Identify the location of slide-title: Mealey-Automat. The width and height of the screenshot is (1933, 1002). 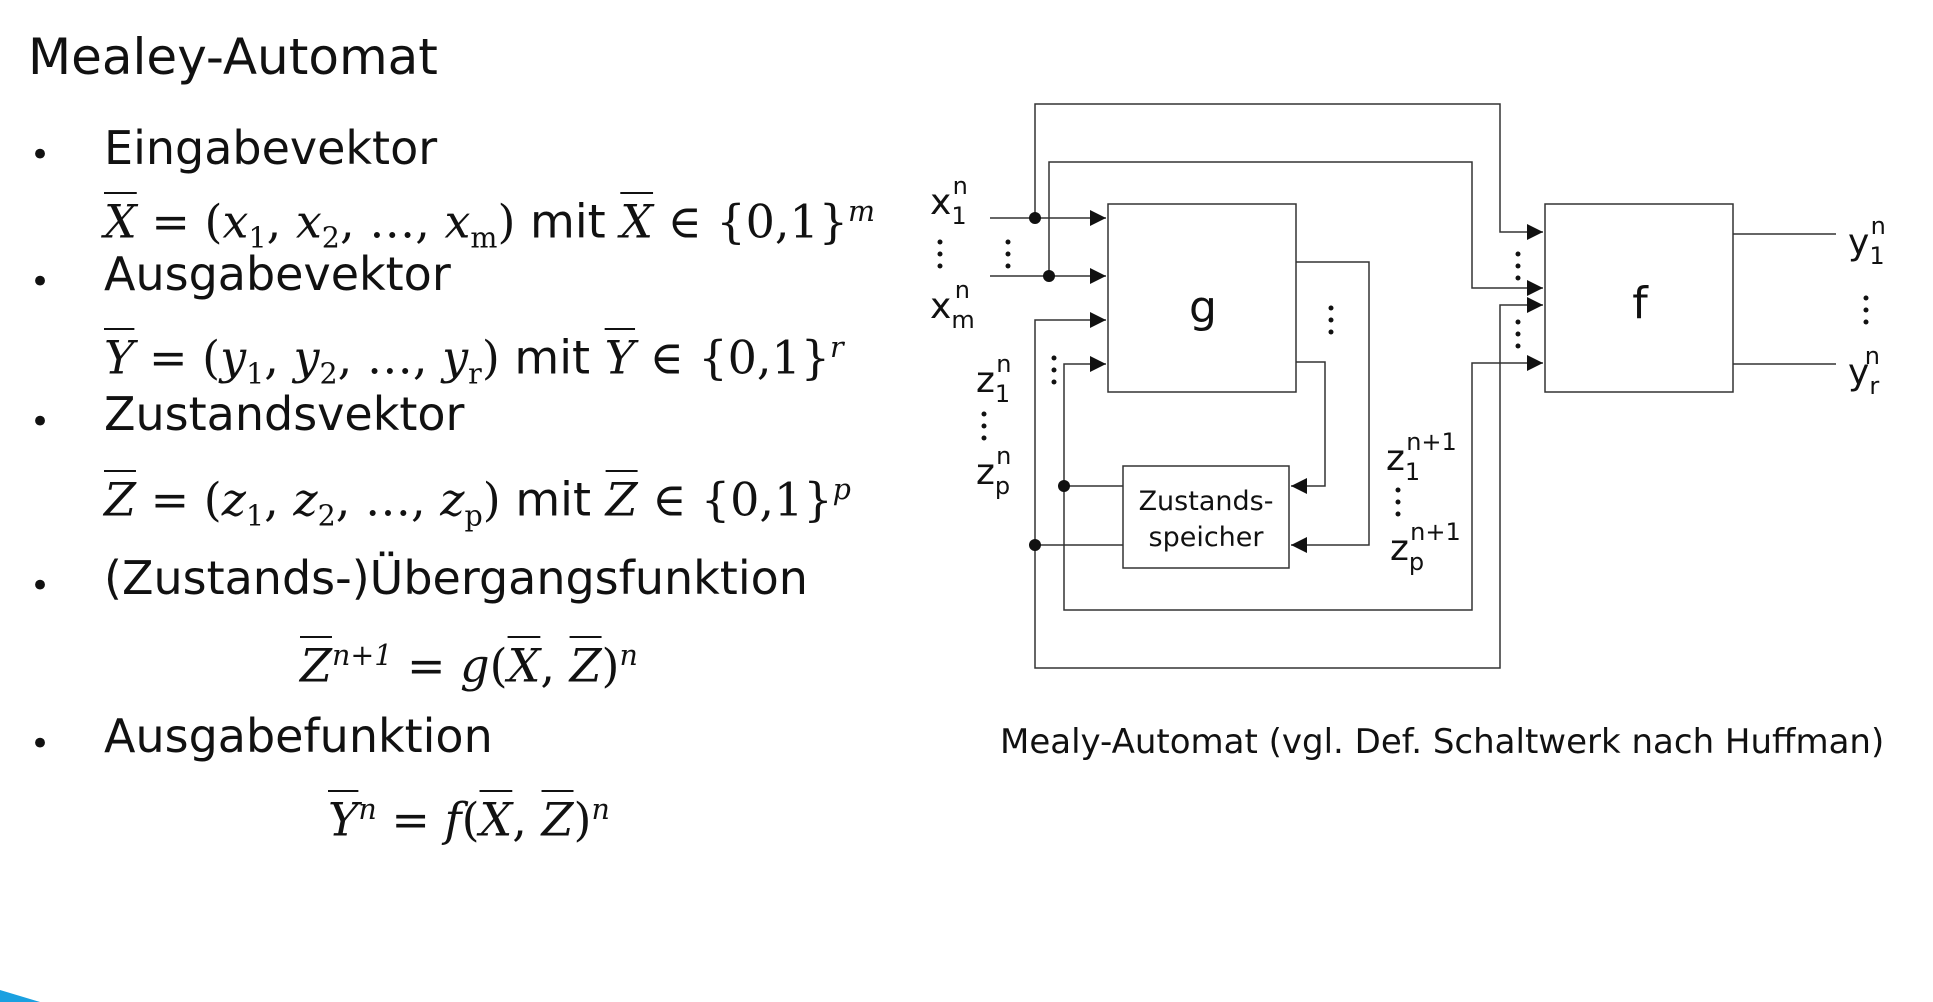
(233, 57).